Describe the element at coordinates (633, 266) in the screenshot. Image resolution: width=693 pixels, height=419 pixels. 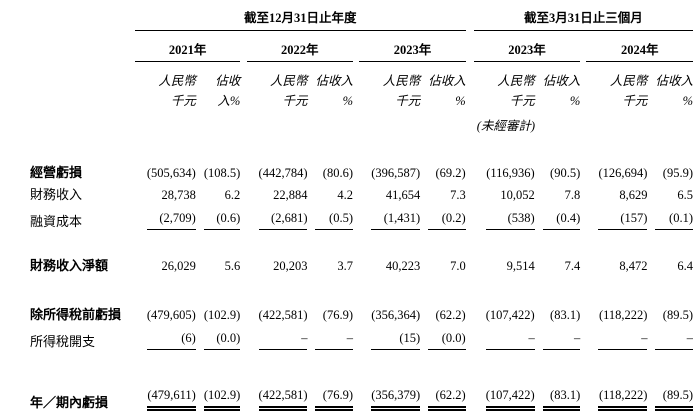
I see `cell-value: 8,472` at that location.